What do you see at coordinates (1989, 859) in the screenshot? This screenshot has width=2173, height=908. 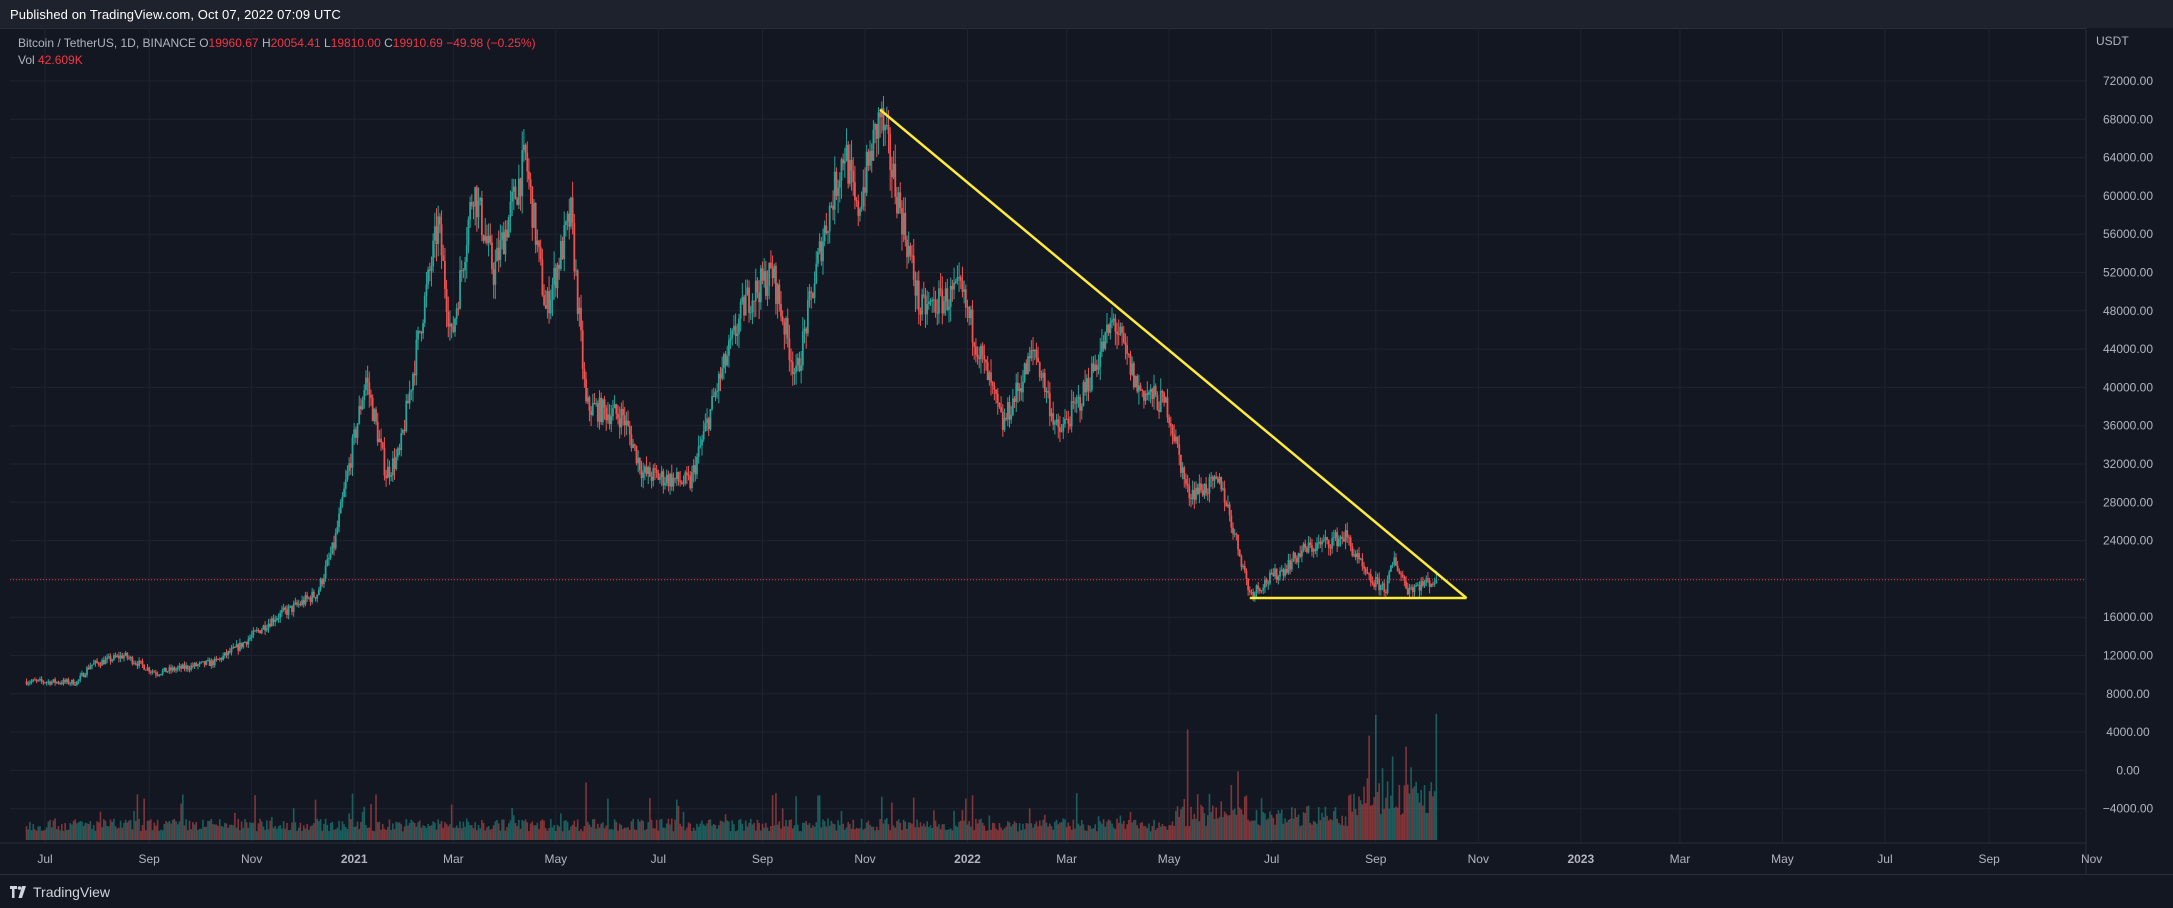 I see `x-tick-label: Sep` at bounding box center [1989, 859].